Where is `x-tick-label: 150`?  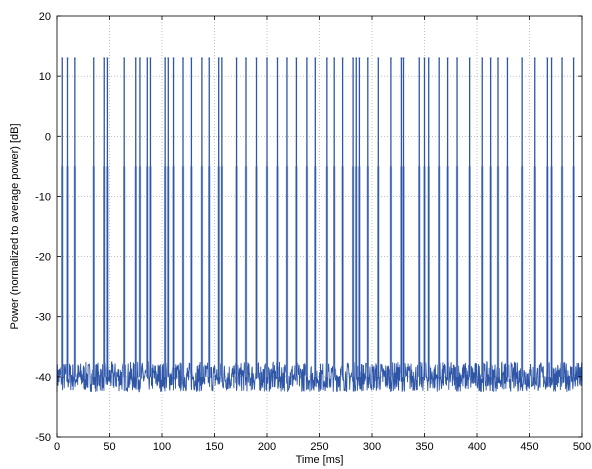
x-tick-label: 150 is located at coordinates (214, 447).